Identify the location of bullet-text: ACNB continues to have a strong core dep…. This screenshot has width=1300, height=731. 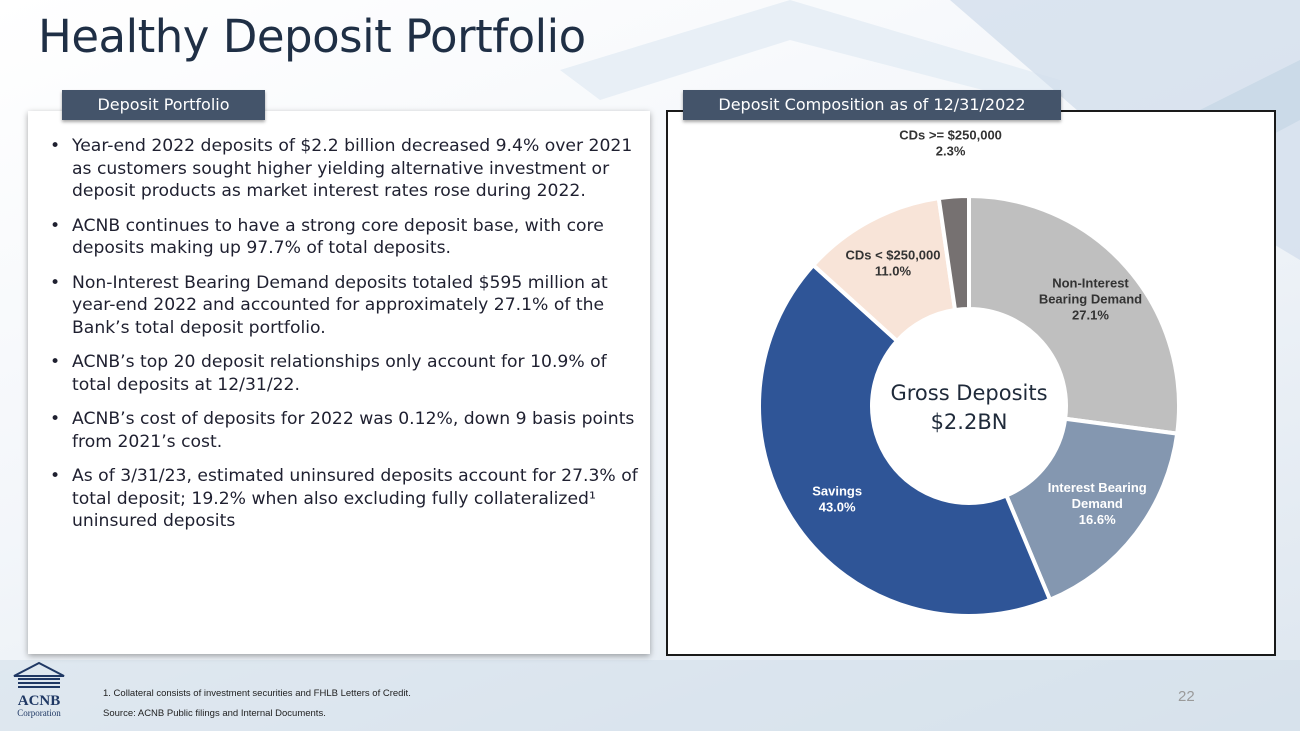
(338, 237).